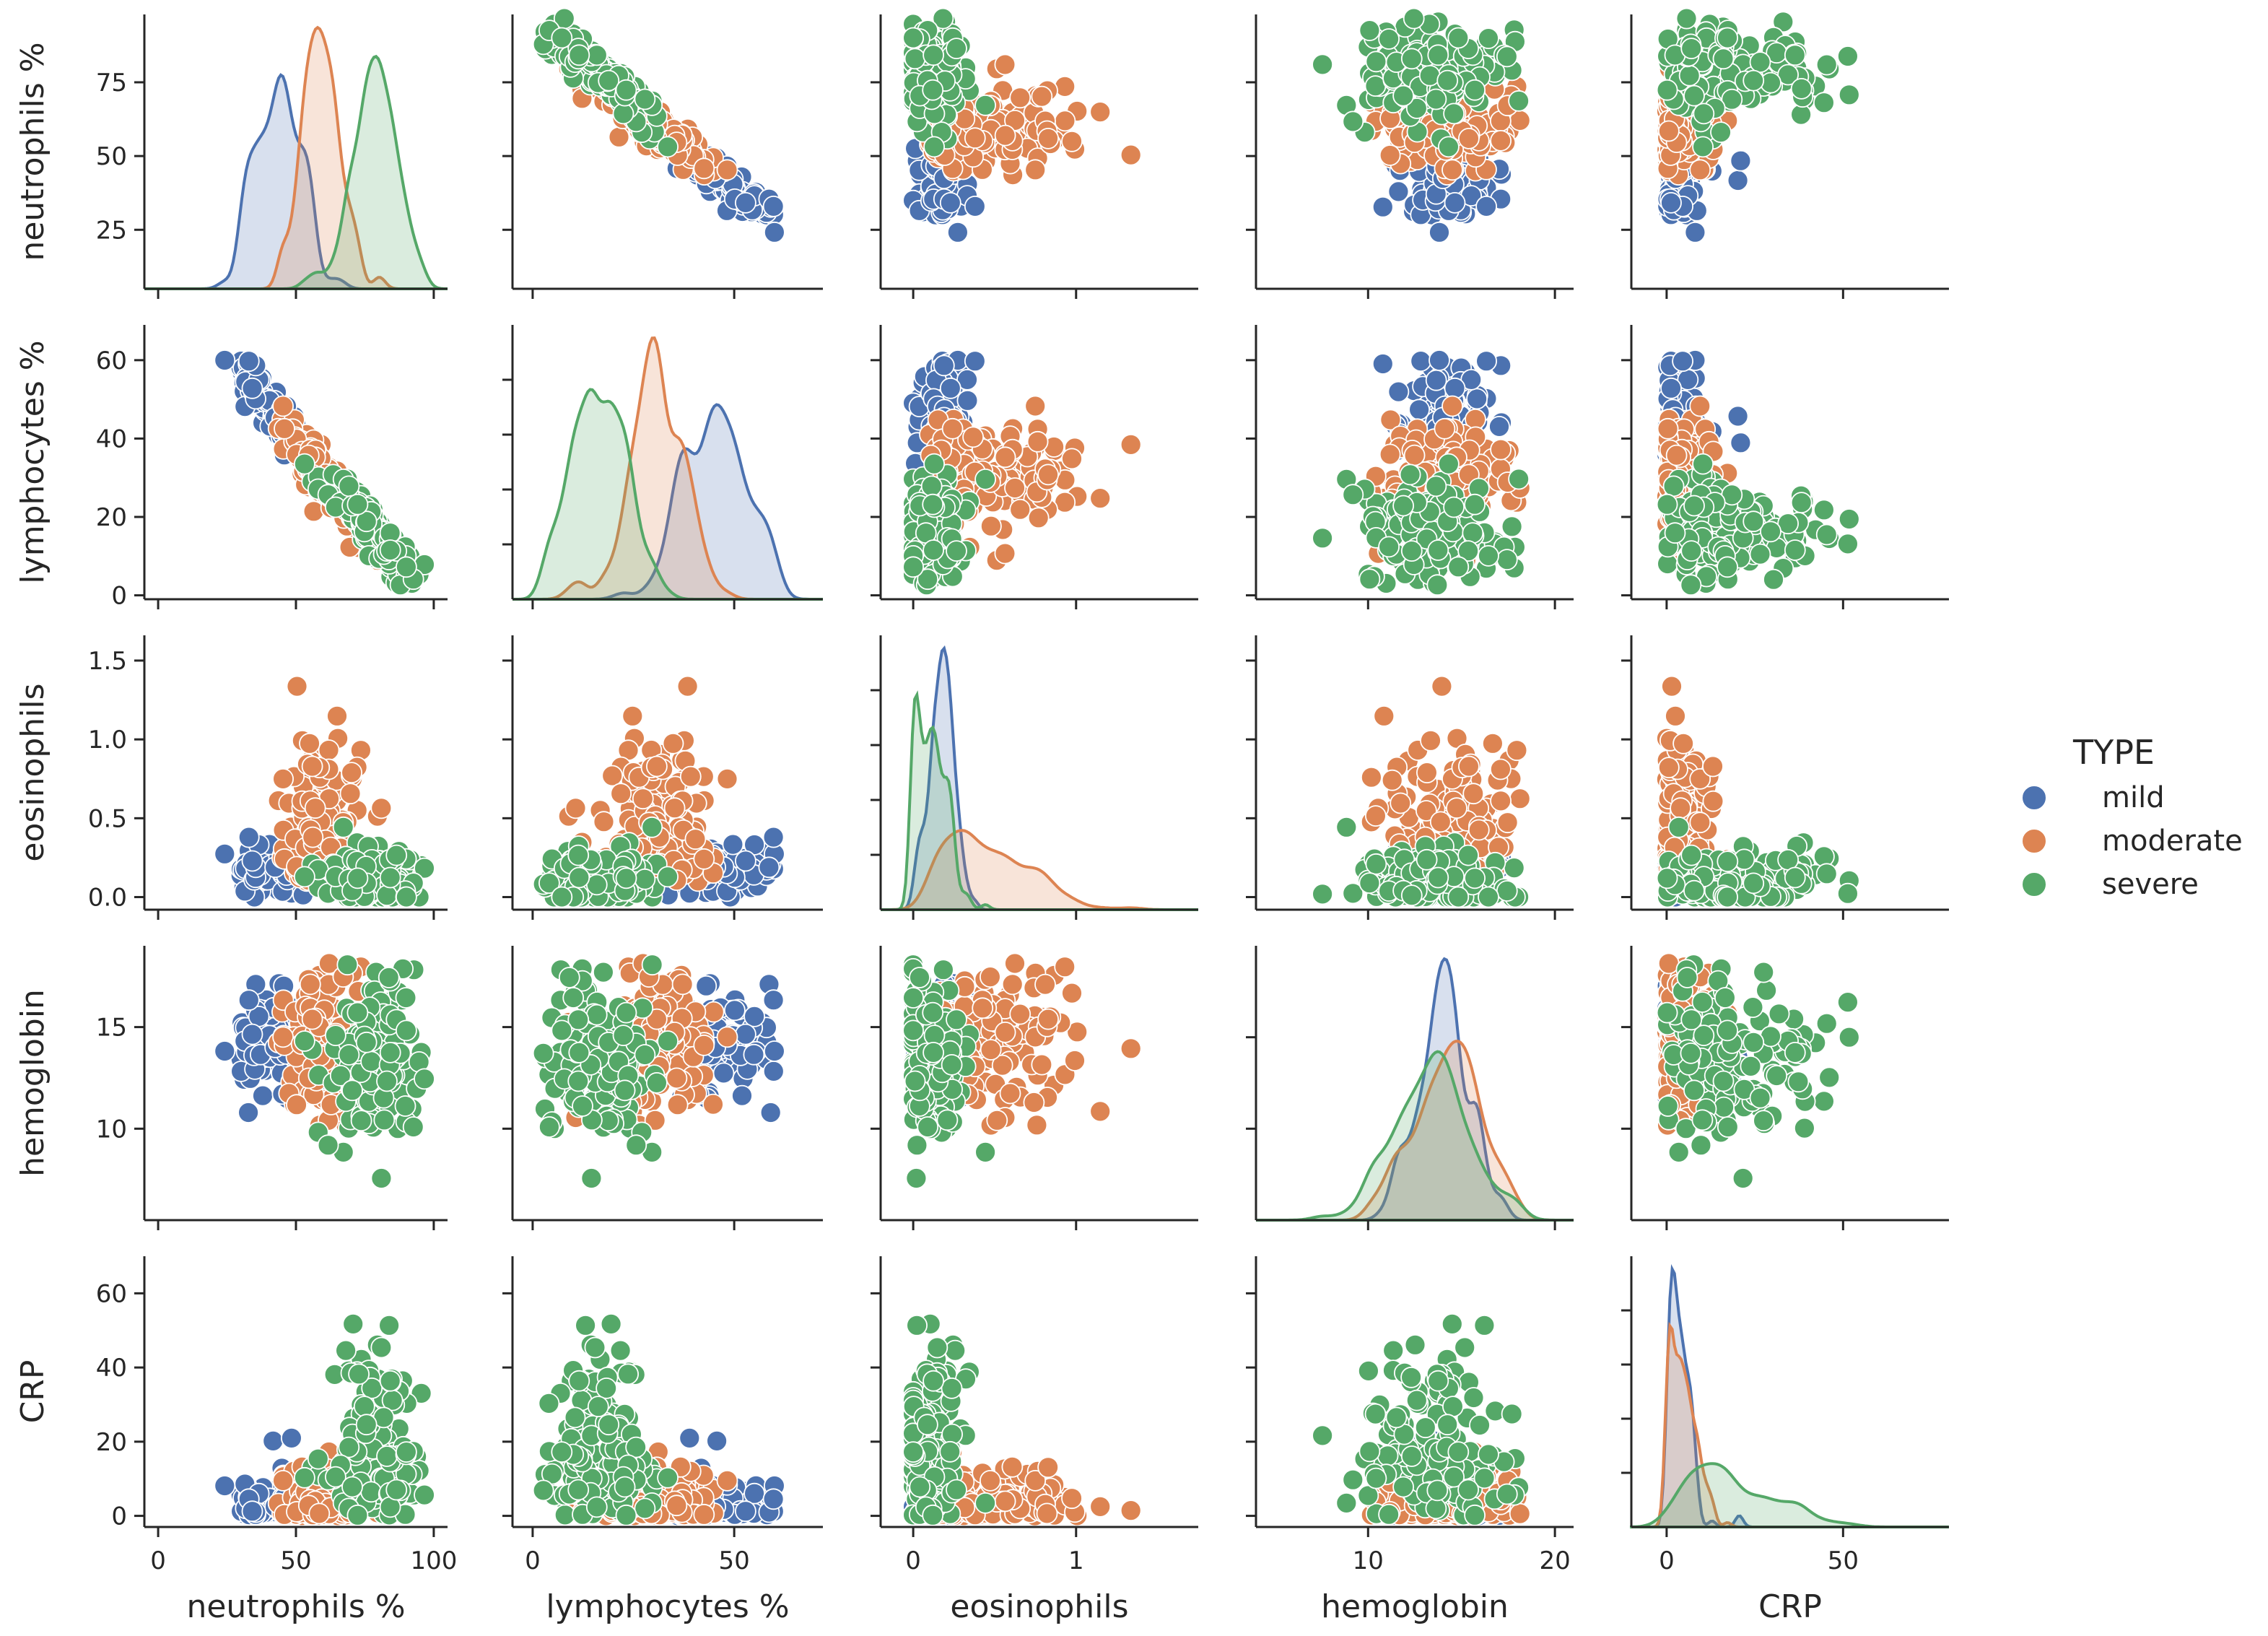 The image size is (2268, 1636). Describe the element at coordinates (119, 596) in the screenshot. I see `y-tick-label: 0` at that location.